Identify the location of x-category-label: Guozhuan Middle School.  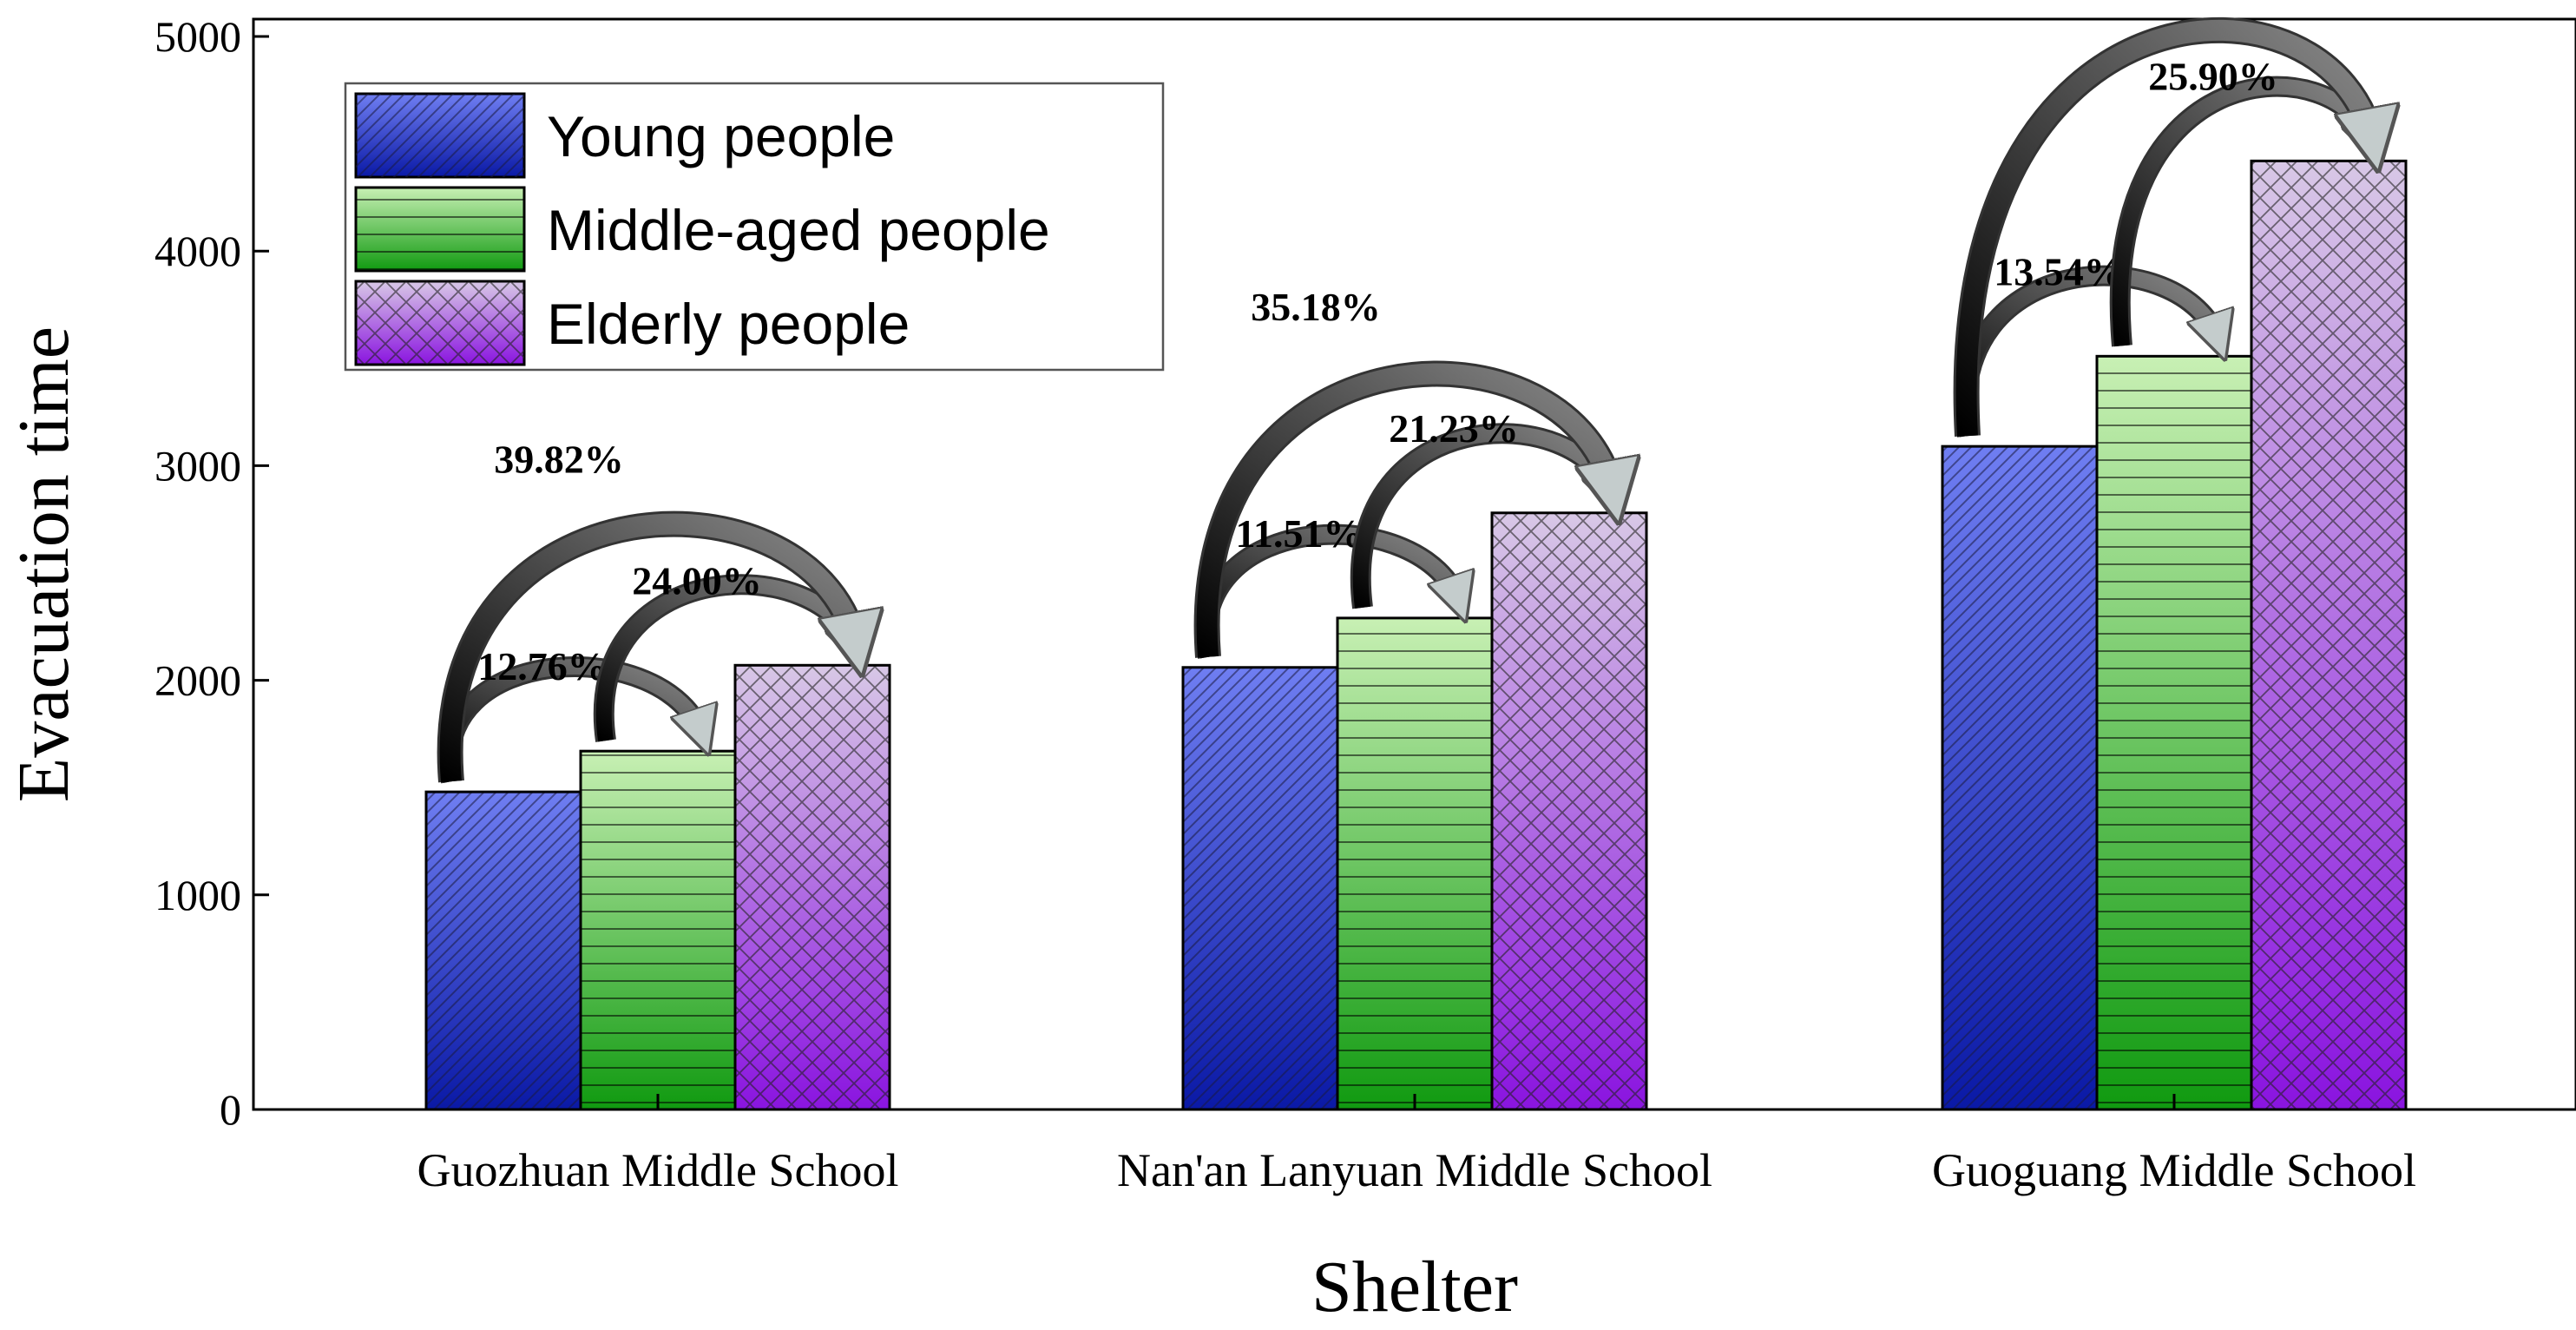
(658, 1170).